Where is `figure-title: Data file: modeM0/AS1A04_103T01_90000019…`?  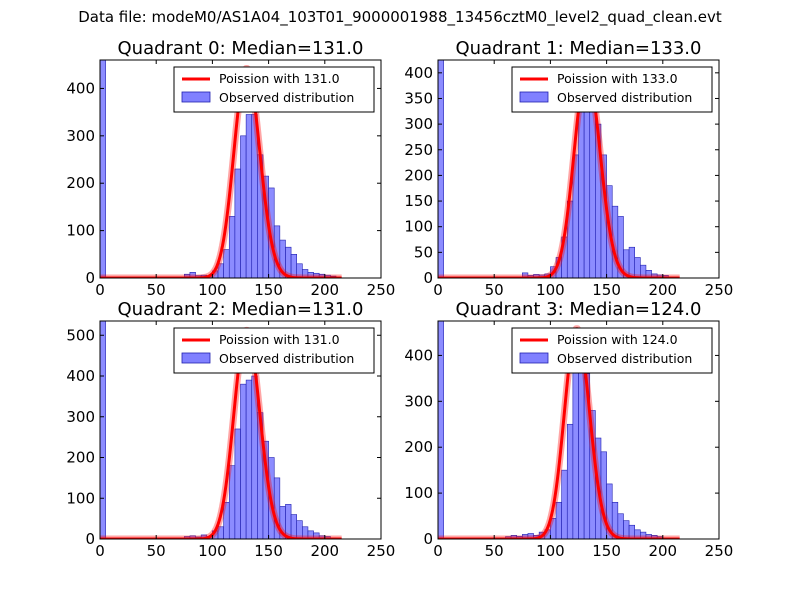 figure-title: Data file: modeM0/AS1A04_103T01_90000019… is located at coordinates (400, 17).